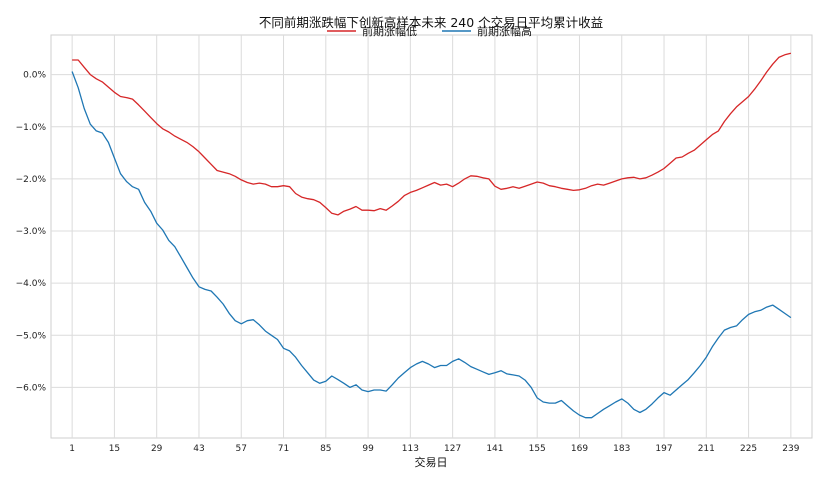 The width and height of the screenshot is (832, 490). What do you see at coordinates (31, 284) in the screenshot?
I see `y-tick-label: −4.0%` at bounding box center [31, 284].